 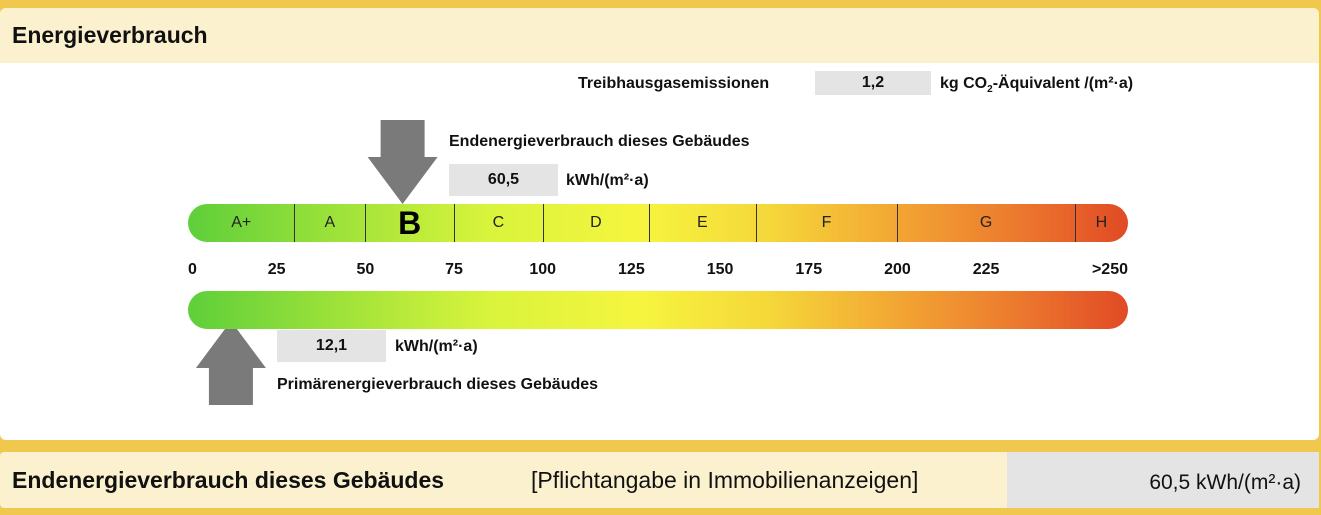 I want to click on end-energy-value: 60,5, so click(x=503, y=180).